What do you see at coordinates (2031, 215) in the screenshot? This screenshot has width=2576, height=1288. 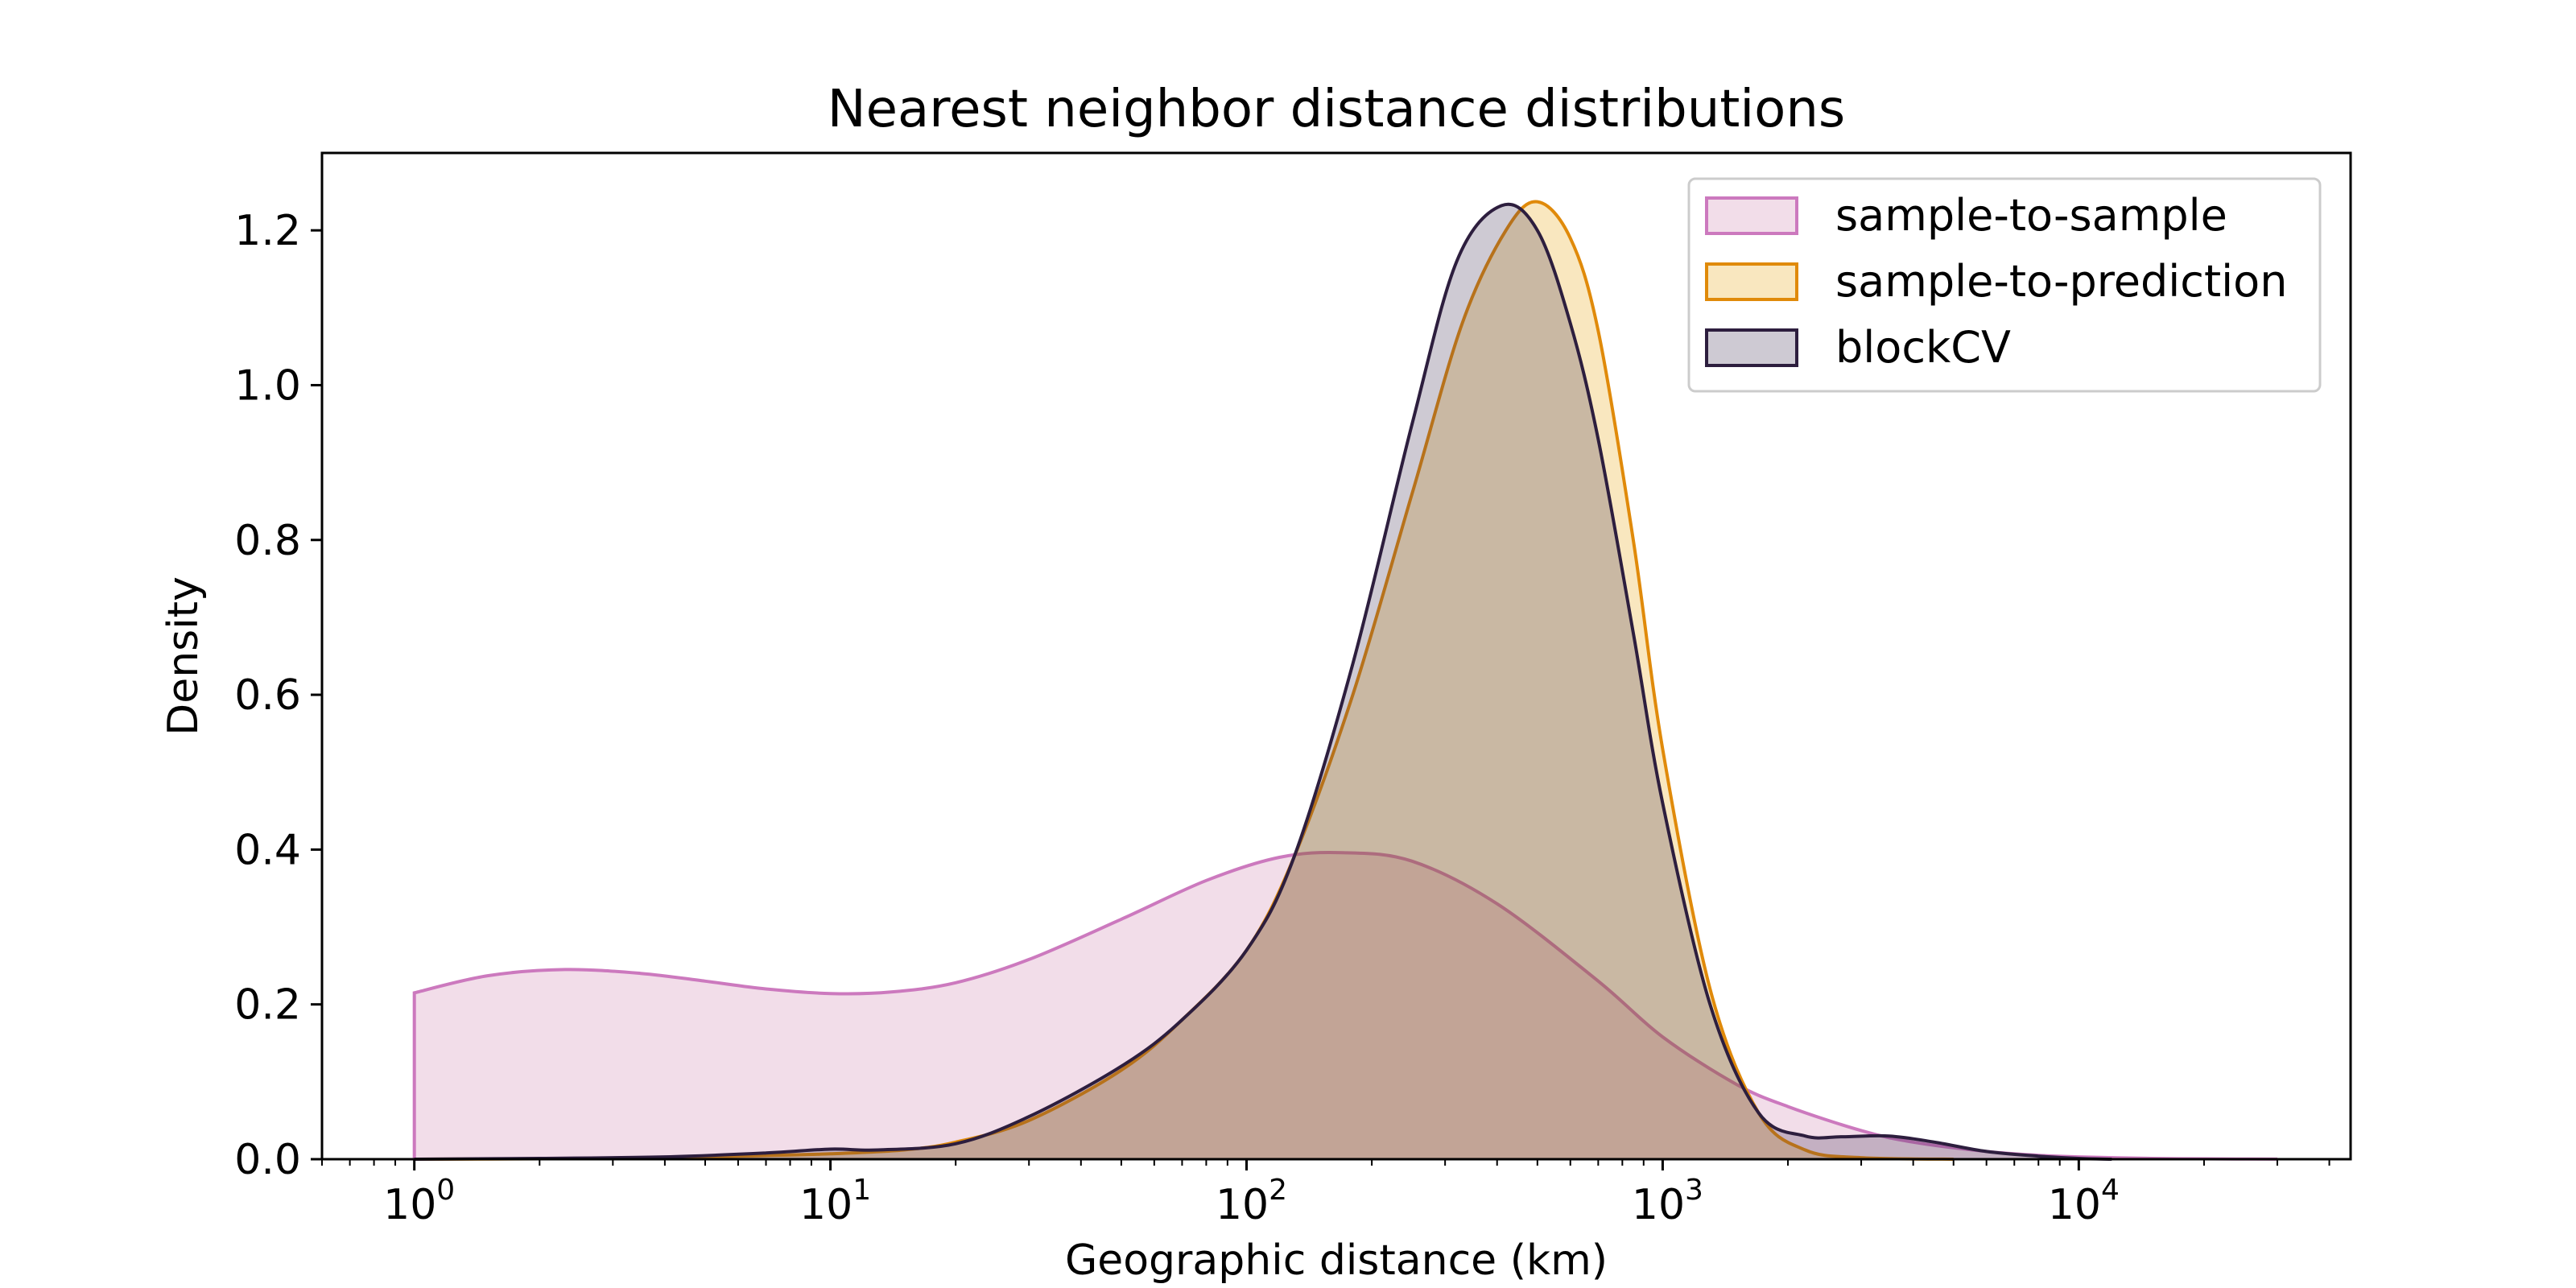 I see `legend-label: sample-to-sample` at bounding box center [2031, 215].